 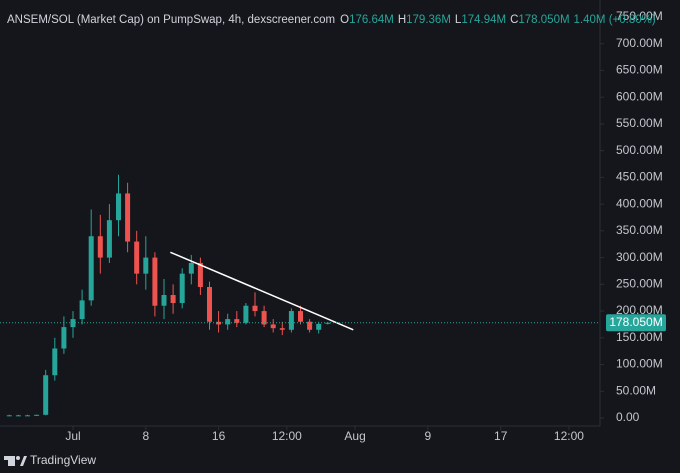 What do you see at coordinates (145, 436) in the screenshot?
I see `x-tick-label: 8` at bounding box center [145, 436].